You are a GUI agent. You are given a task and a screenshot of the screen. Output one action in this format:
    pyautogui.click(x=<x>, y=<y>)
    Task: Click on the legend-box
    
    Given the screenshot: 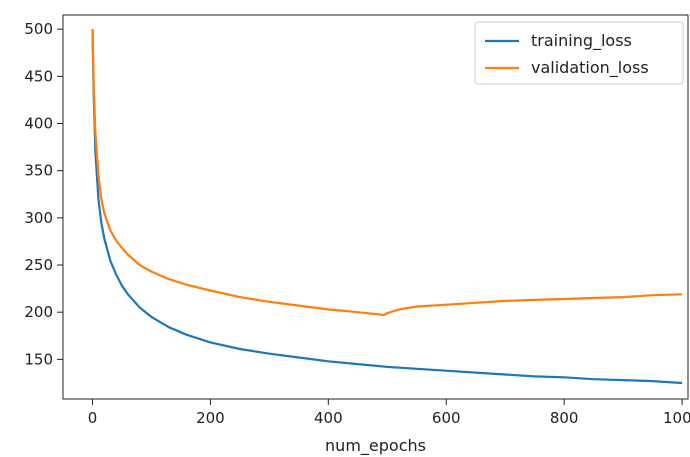 What is the action you would take?
    pyautogui.click(x=579, y=53)
    